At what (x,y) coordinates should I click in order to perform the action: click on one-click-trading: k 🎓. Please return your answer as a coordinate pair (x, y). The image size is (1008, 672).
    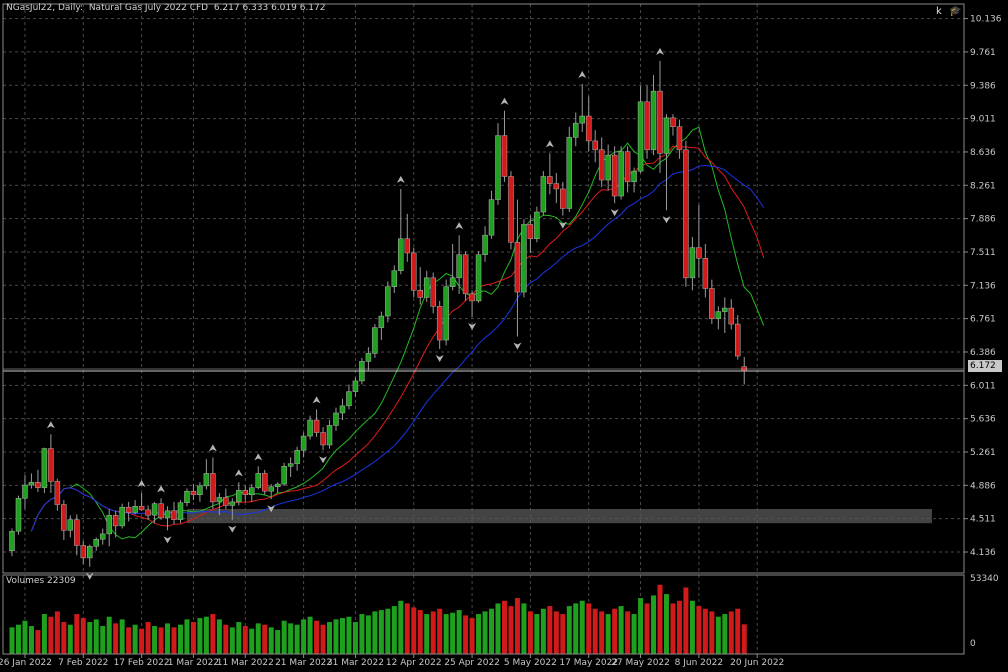
    Looking at the image, I should click on (948, 11).